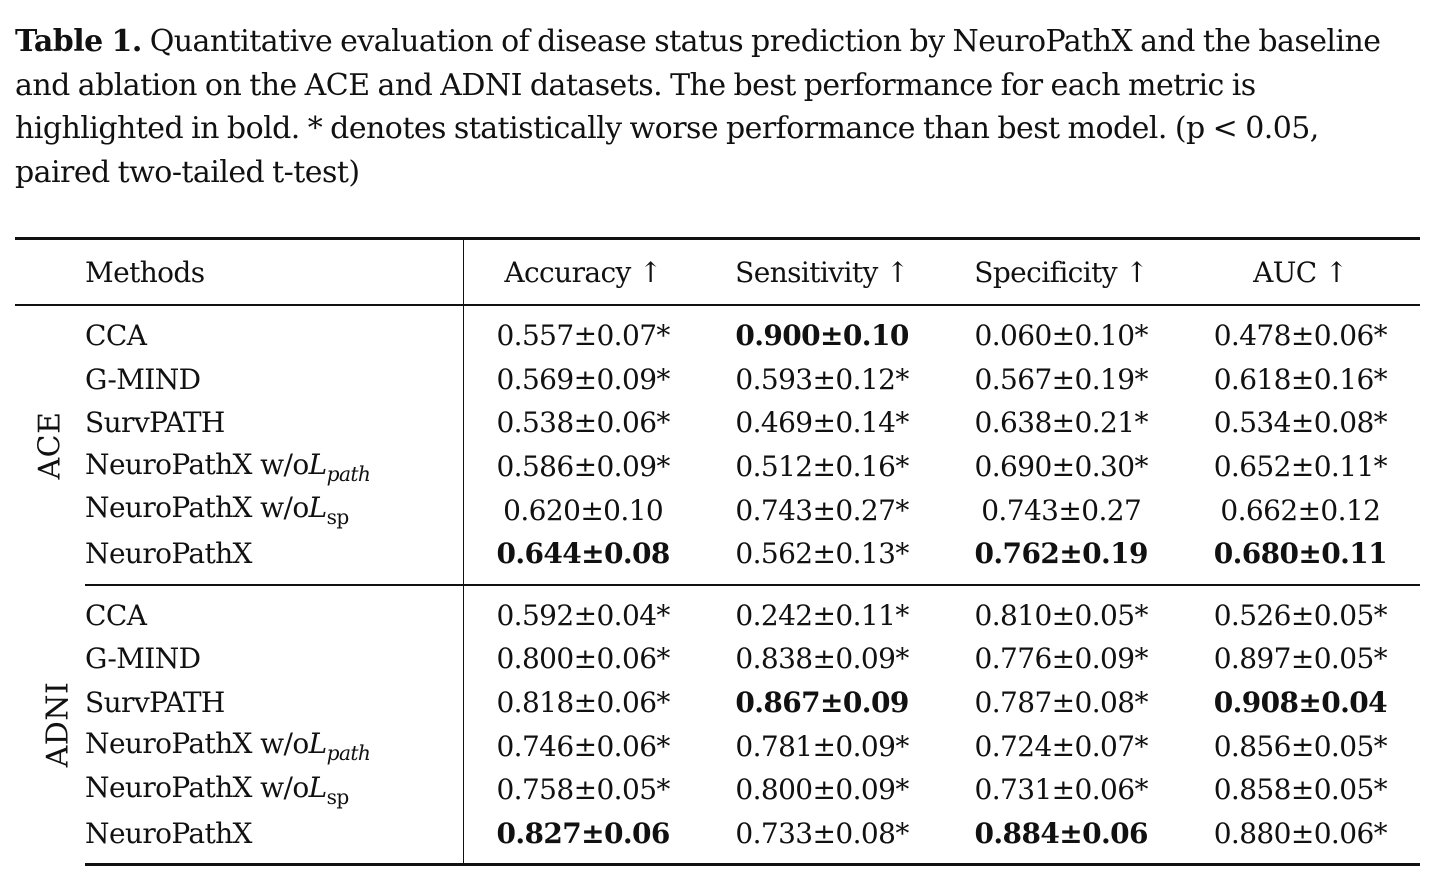 This screenshot has width=1434, height=884. What do you see at coordinates (1061, 746) in the screenshot?
I see `specificity-cell: 0.724±0.07*` at bounding box center [1061, 746].